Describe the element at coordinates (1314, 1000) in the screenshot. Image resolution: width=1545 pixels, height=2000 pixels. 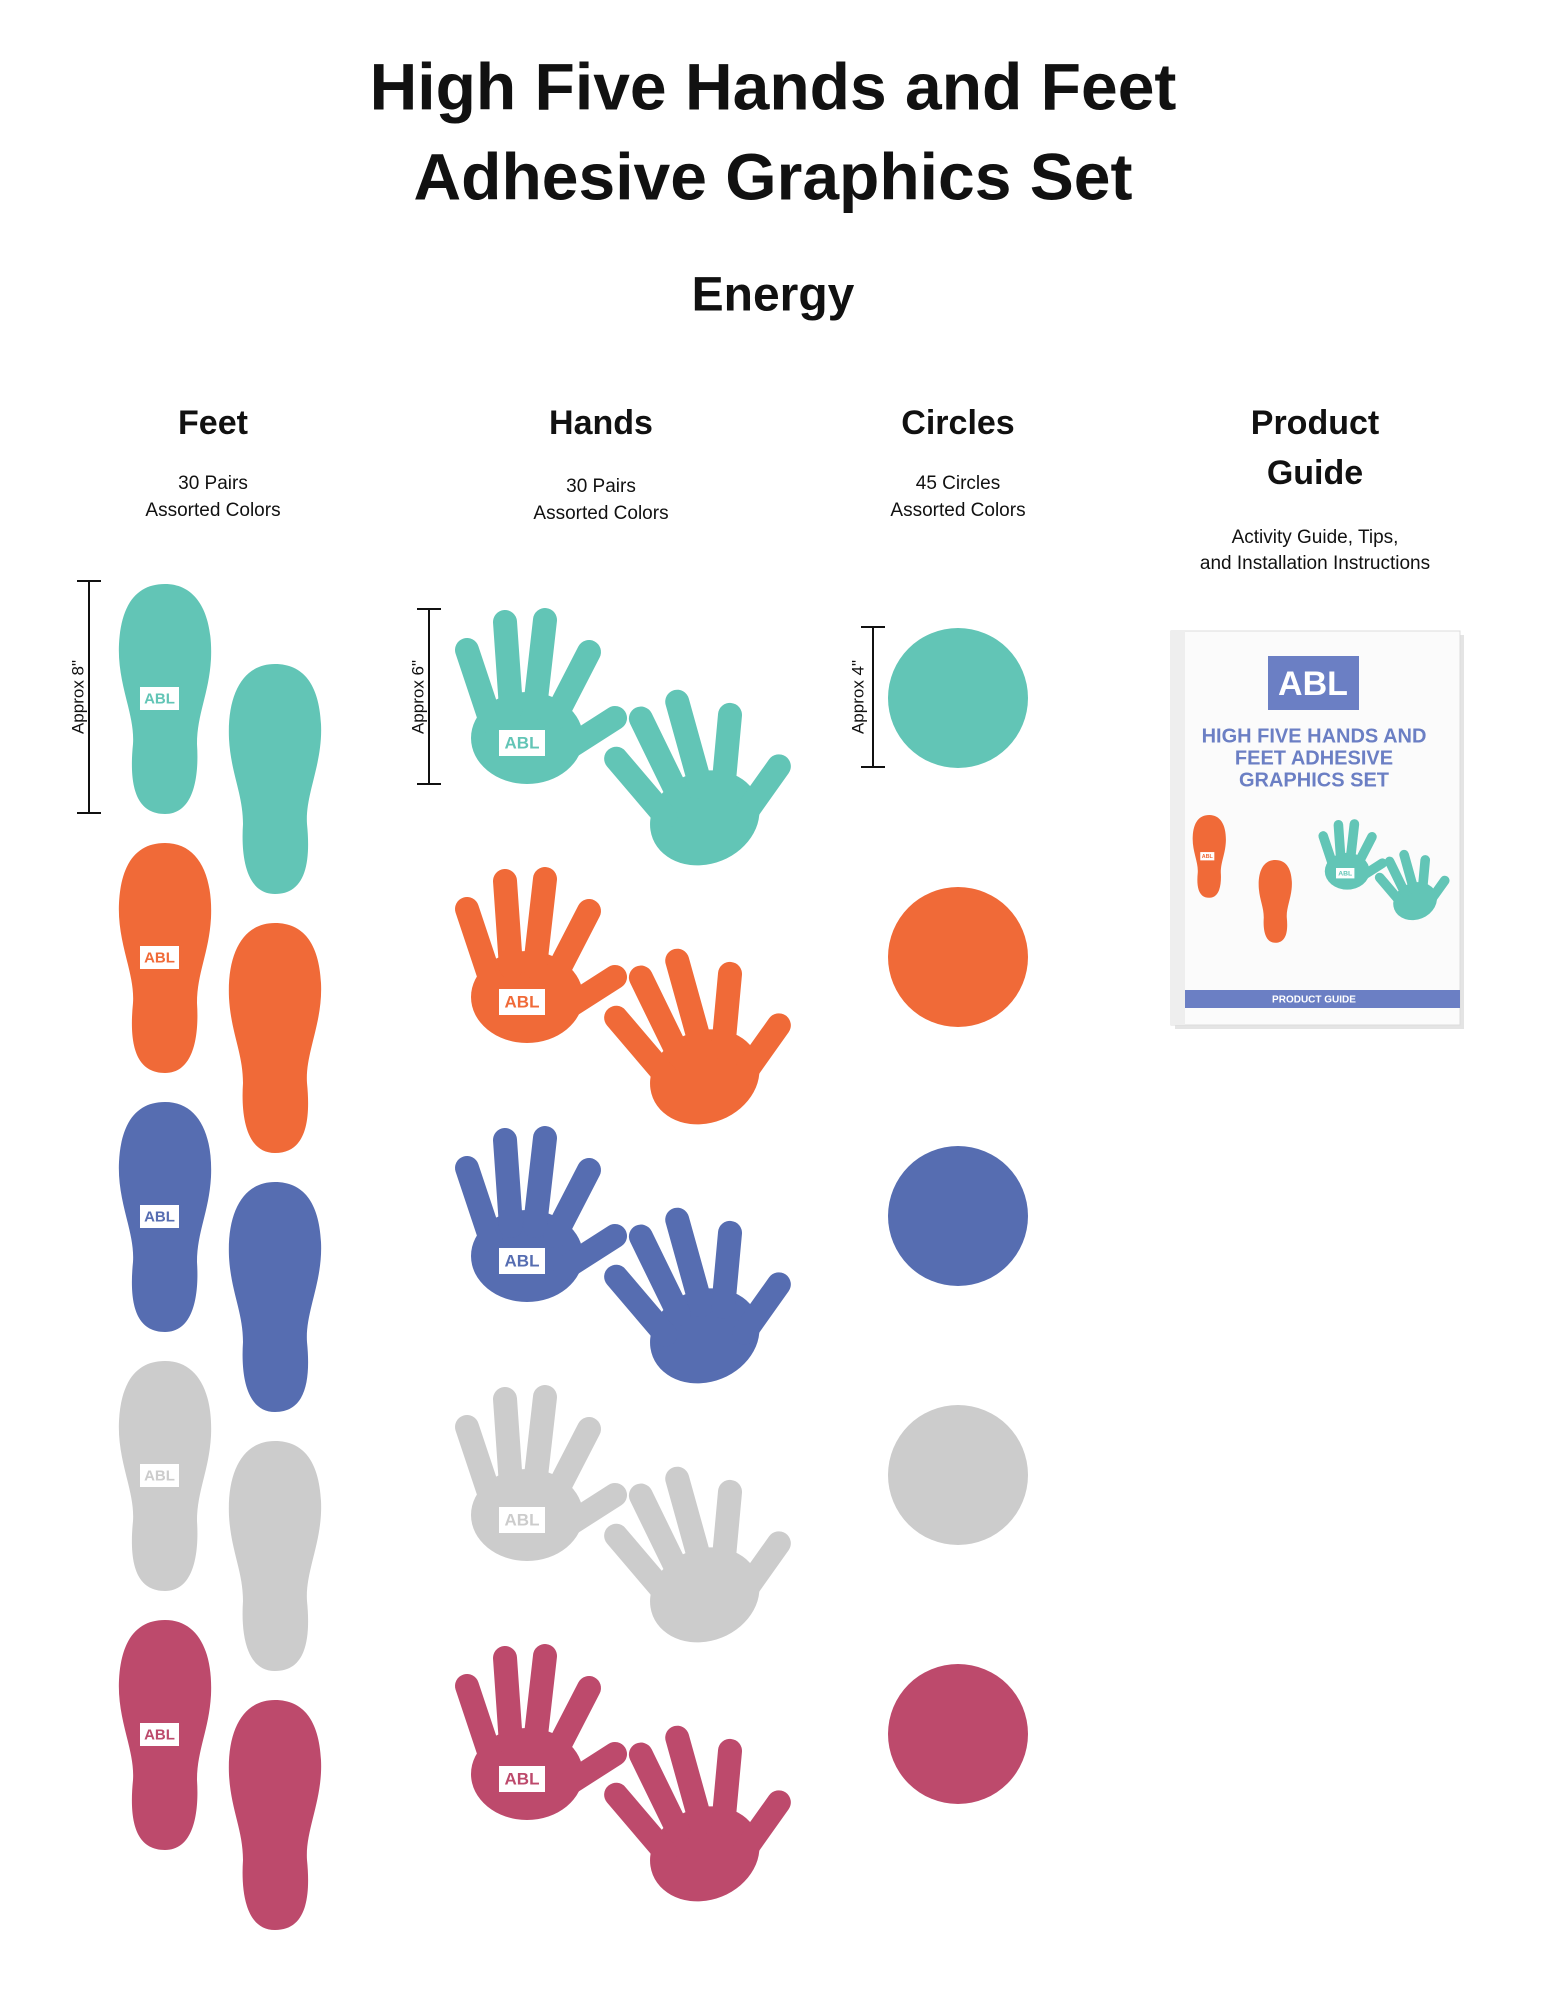
I see `book-footer: PRODUCT GUIDE` at that location.